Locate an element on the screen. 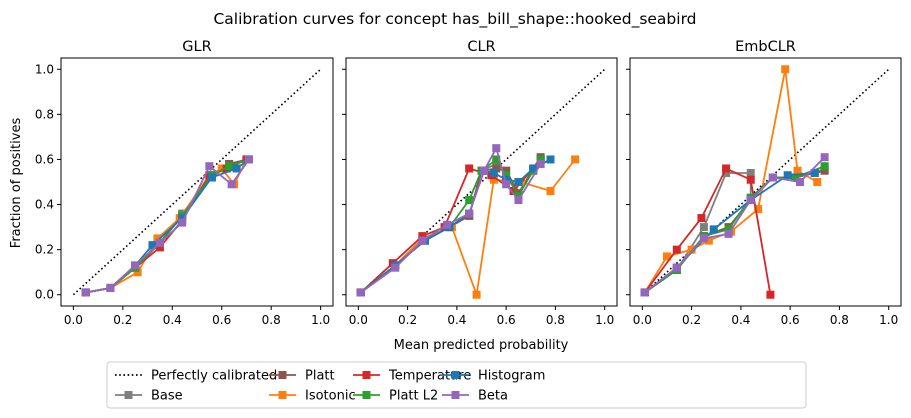  legend-item: Platt is located at coordinates (302, 376).